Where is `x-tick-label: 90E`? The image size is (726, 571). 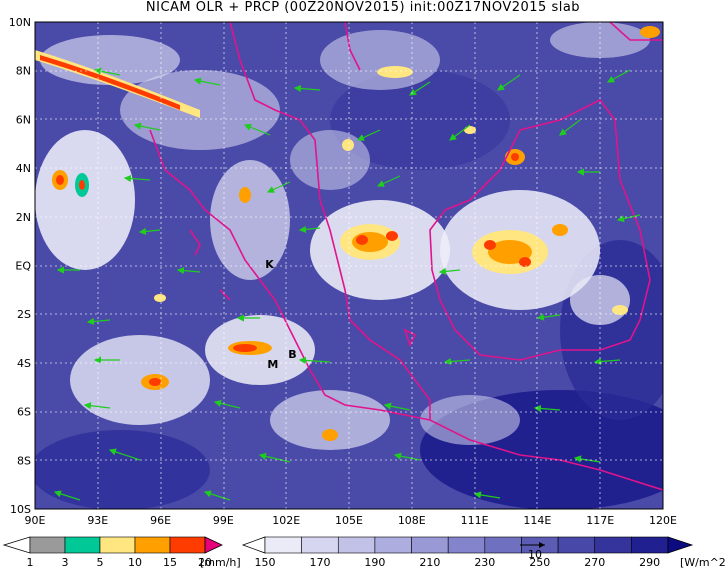 x-tick-label: 90E is located at coordinates (35, 520).